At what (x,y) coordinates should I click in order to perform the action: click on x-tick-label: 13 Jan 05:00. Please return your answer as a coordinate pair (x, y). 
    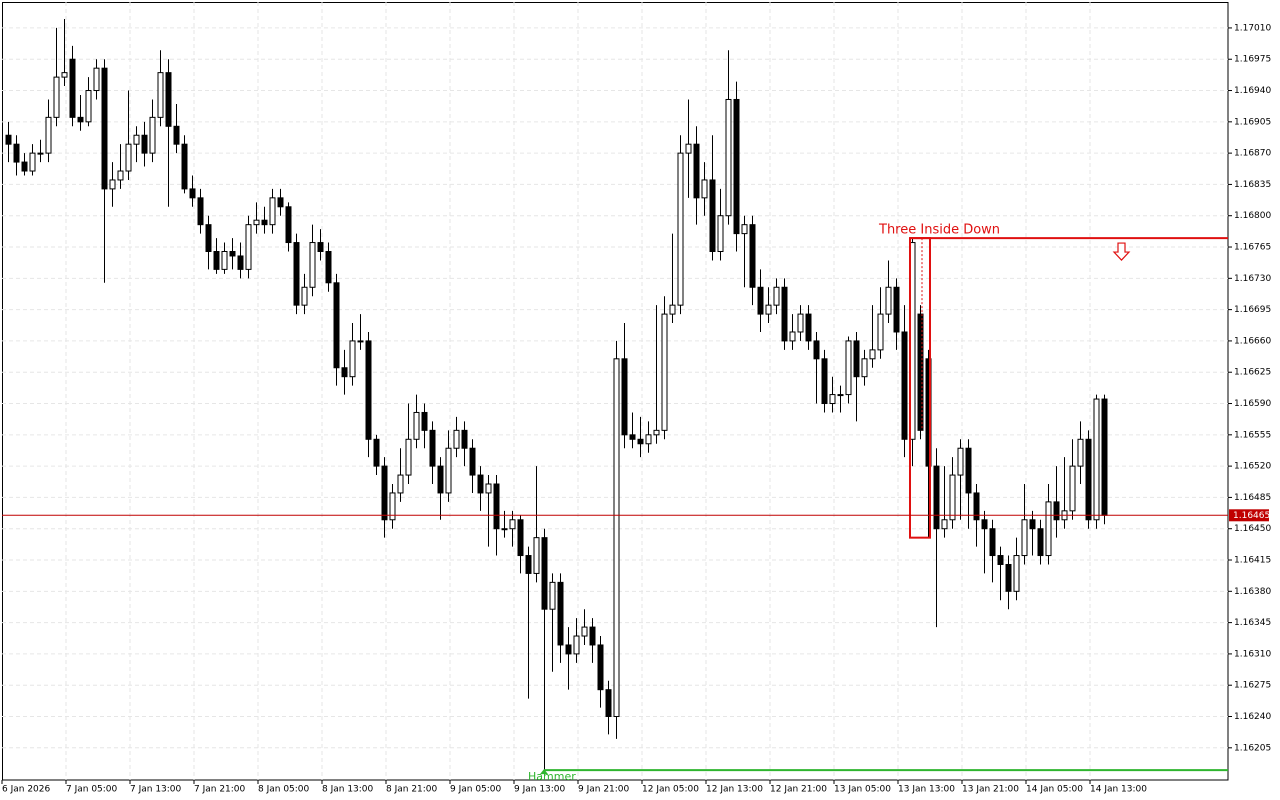
    Looking at the image, I should click on (862, 790).